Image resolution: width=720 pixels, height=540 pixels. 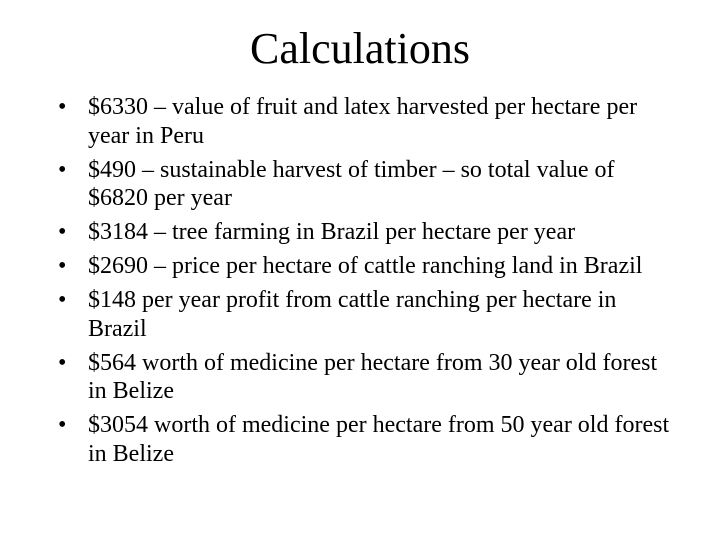 I want to click on slide-title: Calculations, so click(x=360, y=48).